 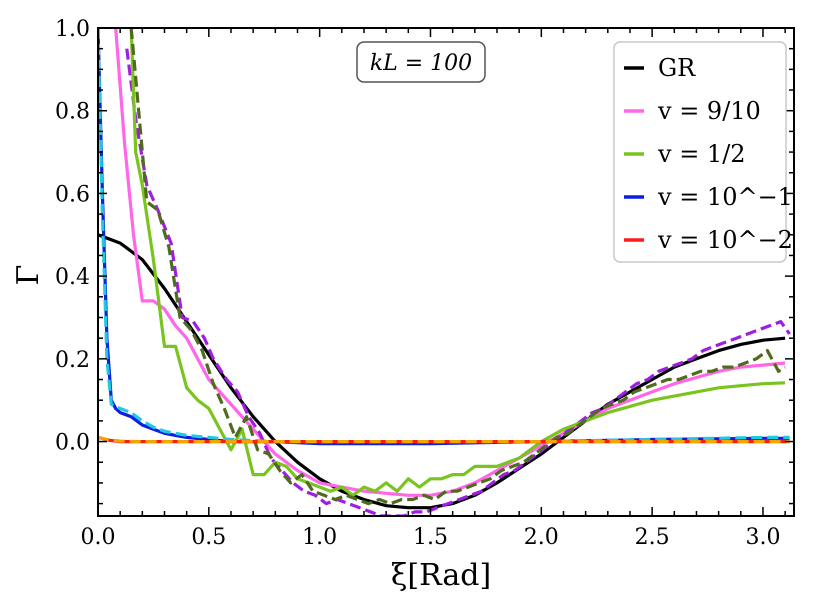 What do you see at coordinates (319, 537) in the screenshot?
I see `x-tick-label: 1.0` at bounding box center [319, 537].